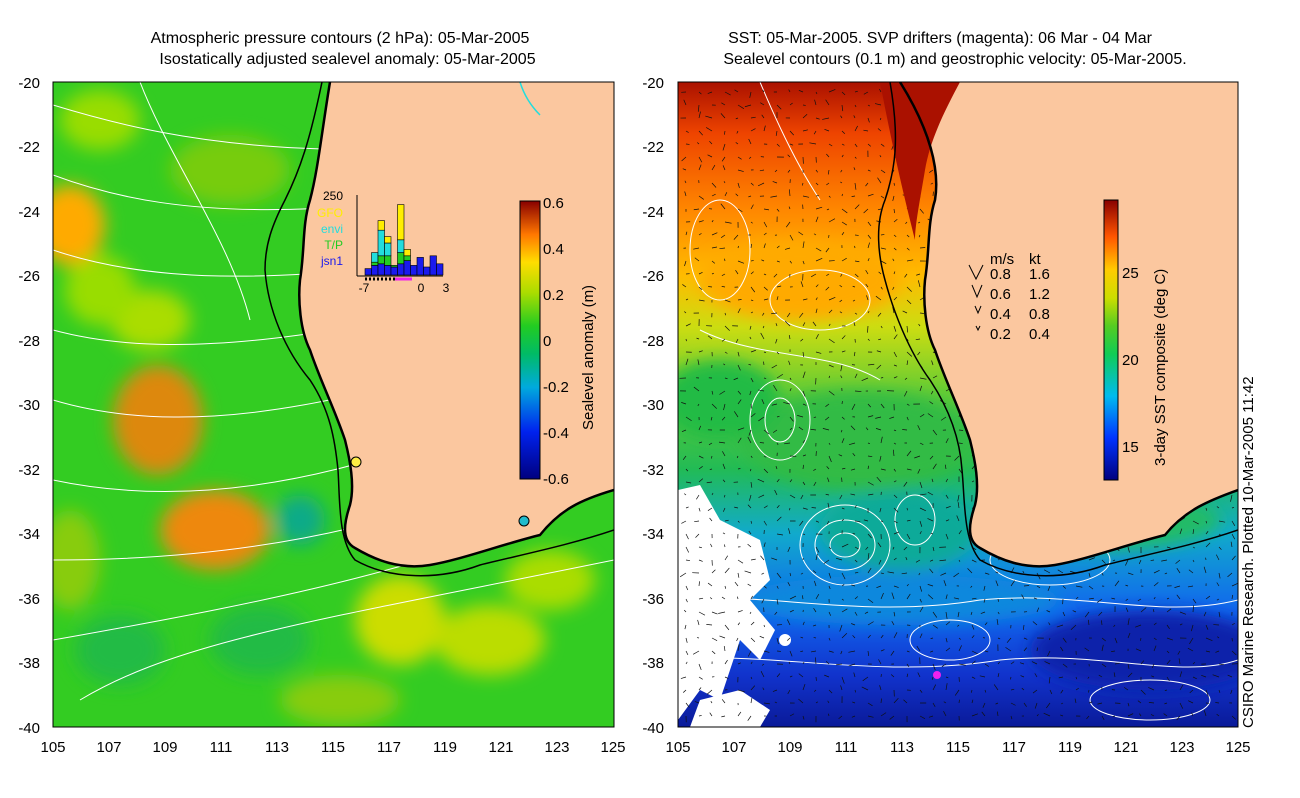  Describe the element at coordinates (164, 747) in the screenshot. I see `svg-text: 109` at that location.